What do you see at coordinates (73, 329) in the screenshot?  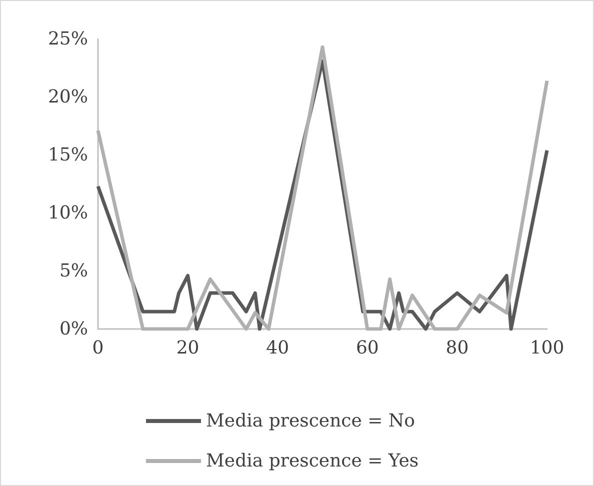 I see `y-tick-label: 0%` at bounding box center [73, 329].